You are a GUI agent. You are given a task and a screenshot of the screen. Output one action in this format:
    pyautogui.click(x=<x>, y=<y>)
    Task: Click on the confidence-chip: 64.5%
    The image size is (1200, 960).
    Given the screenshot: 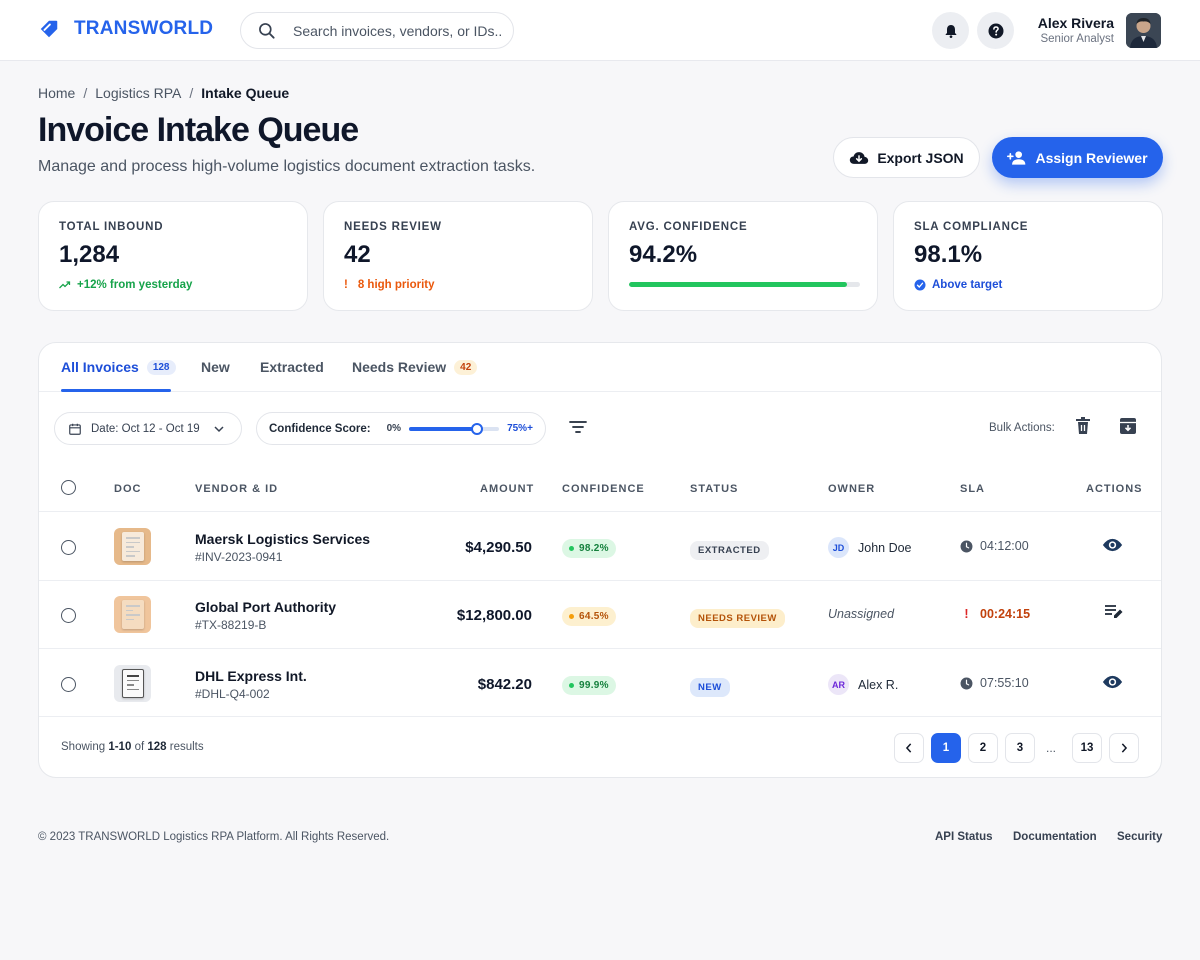 What is the action you would take?
    pyautogui.click(x=589, y=616)
    